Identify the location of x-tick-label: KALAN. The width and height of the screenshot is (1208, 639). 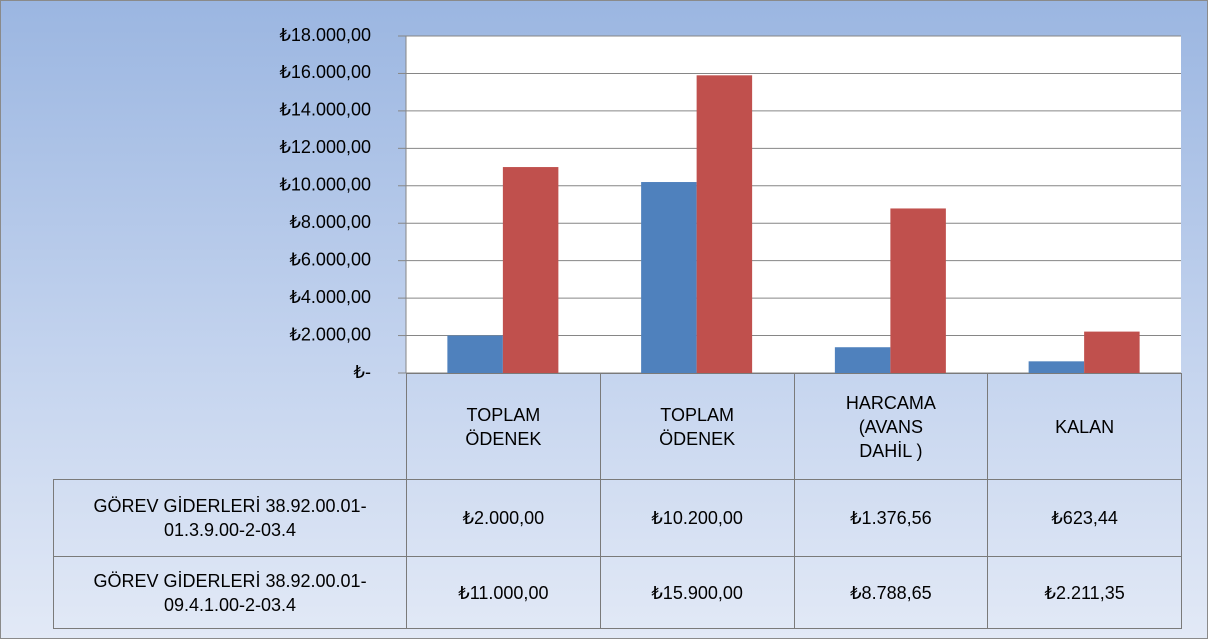
(1084, 426).